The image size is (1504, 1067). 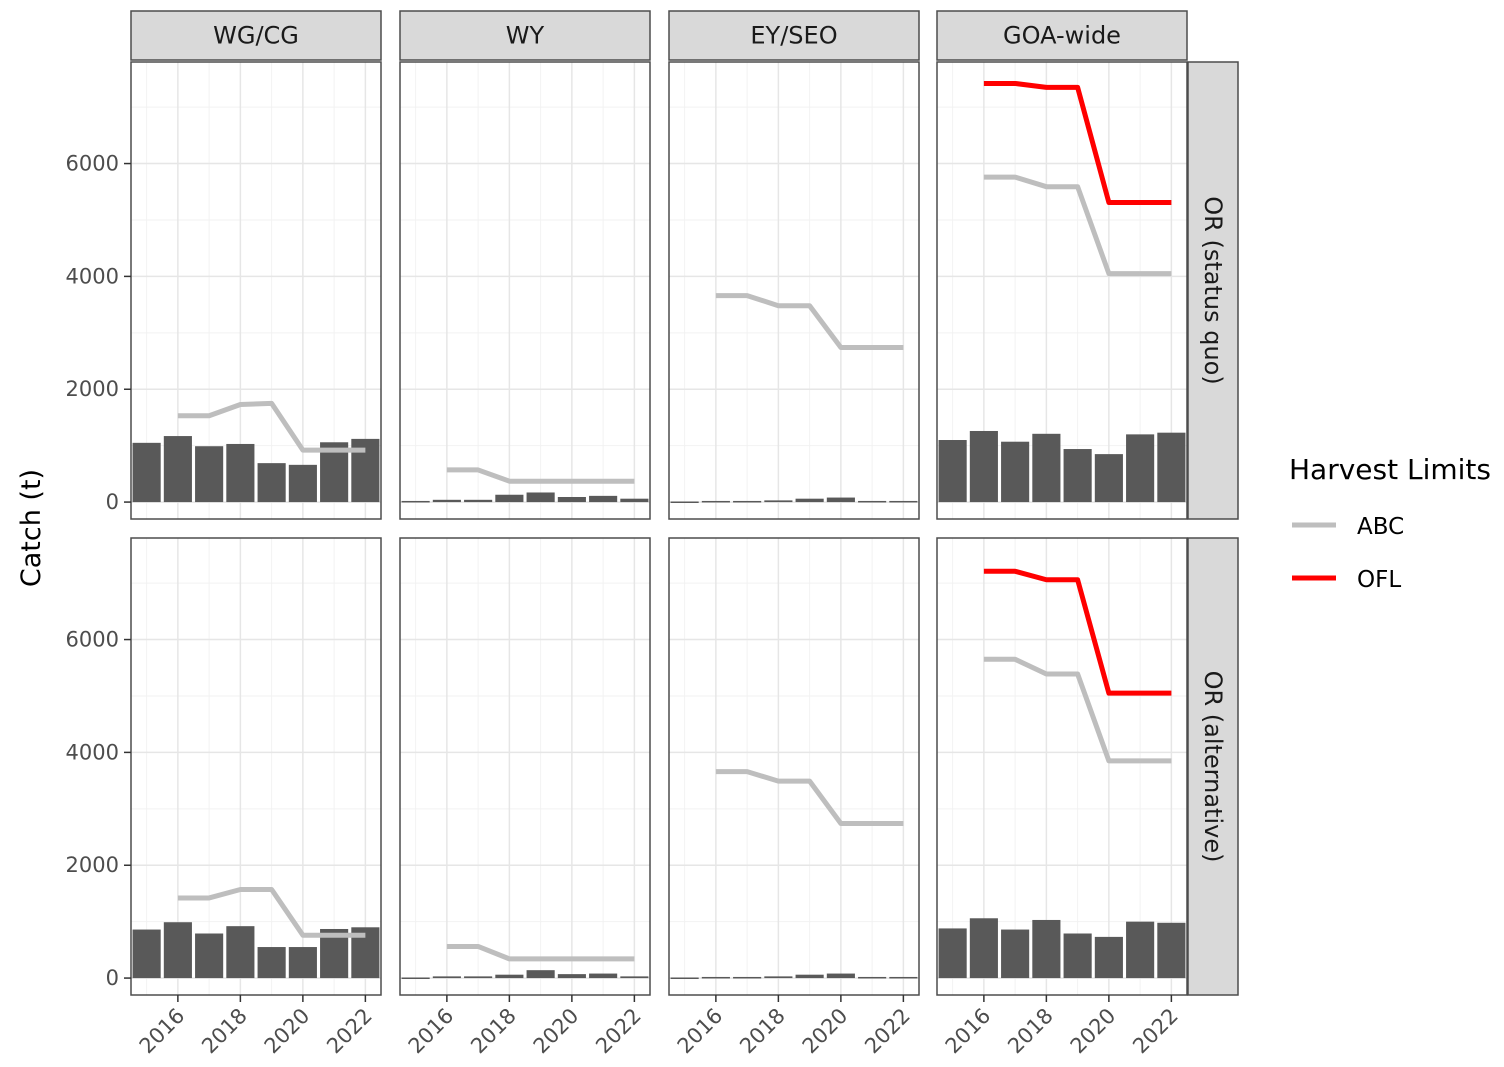 I want to click on row-strip-box, so click(x=1213, y=766).